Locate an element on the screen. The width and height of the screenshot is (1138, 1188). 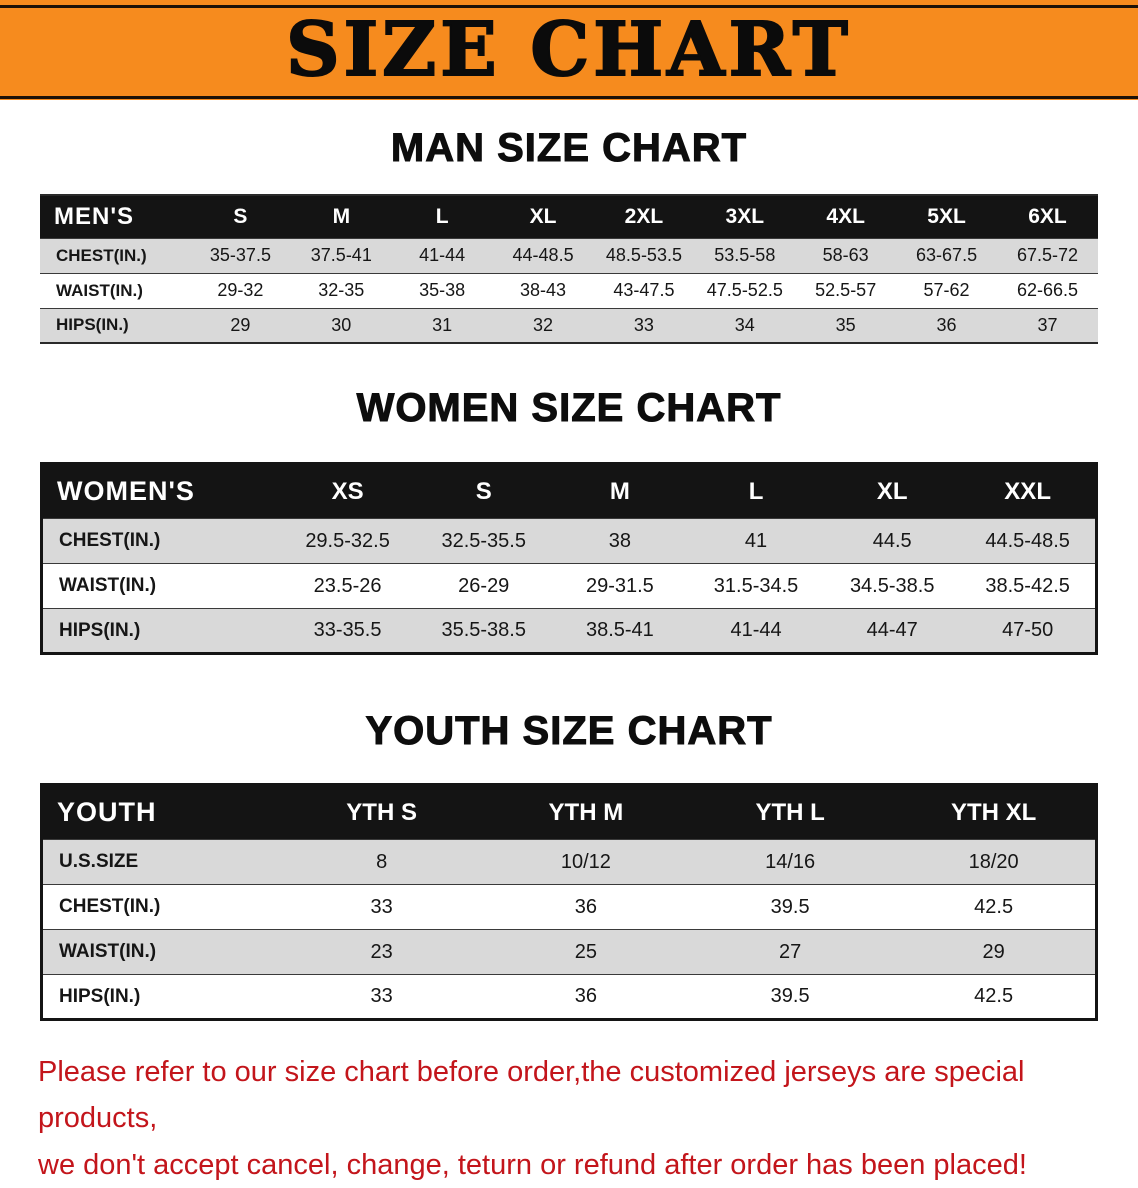
size-value-cell: 34 is located at coordinates (744, 324).